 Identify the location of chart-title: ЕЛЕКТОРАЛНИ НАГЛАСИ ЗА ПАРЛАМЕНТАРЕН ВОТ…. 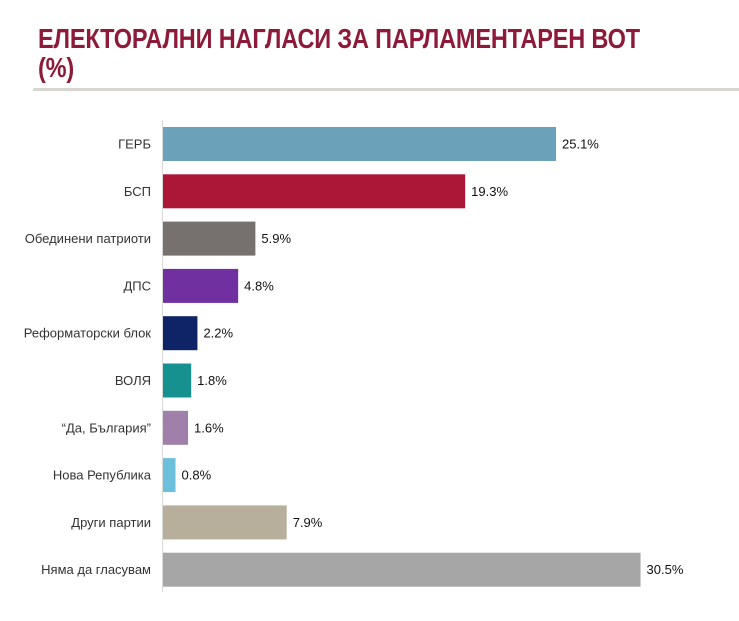
(339, 53).